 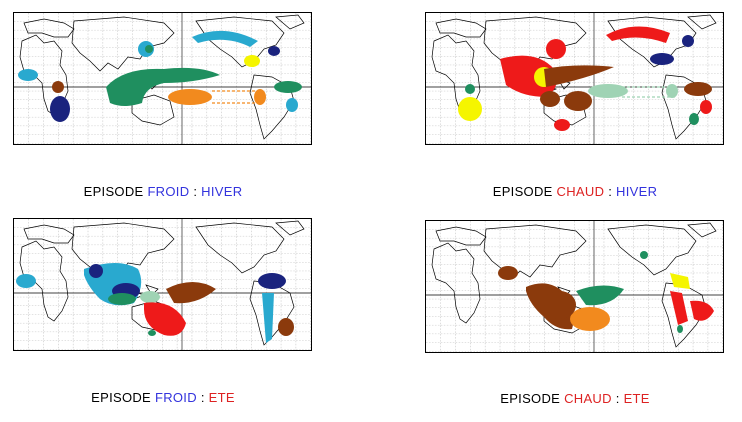 I want to click on caption-chaud-ete: EPISODE CHAUD : ETE, so click(x=575, y=398).